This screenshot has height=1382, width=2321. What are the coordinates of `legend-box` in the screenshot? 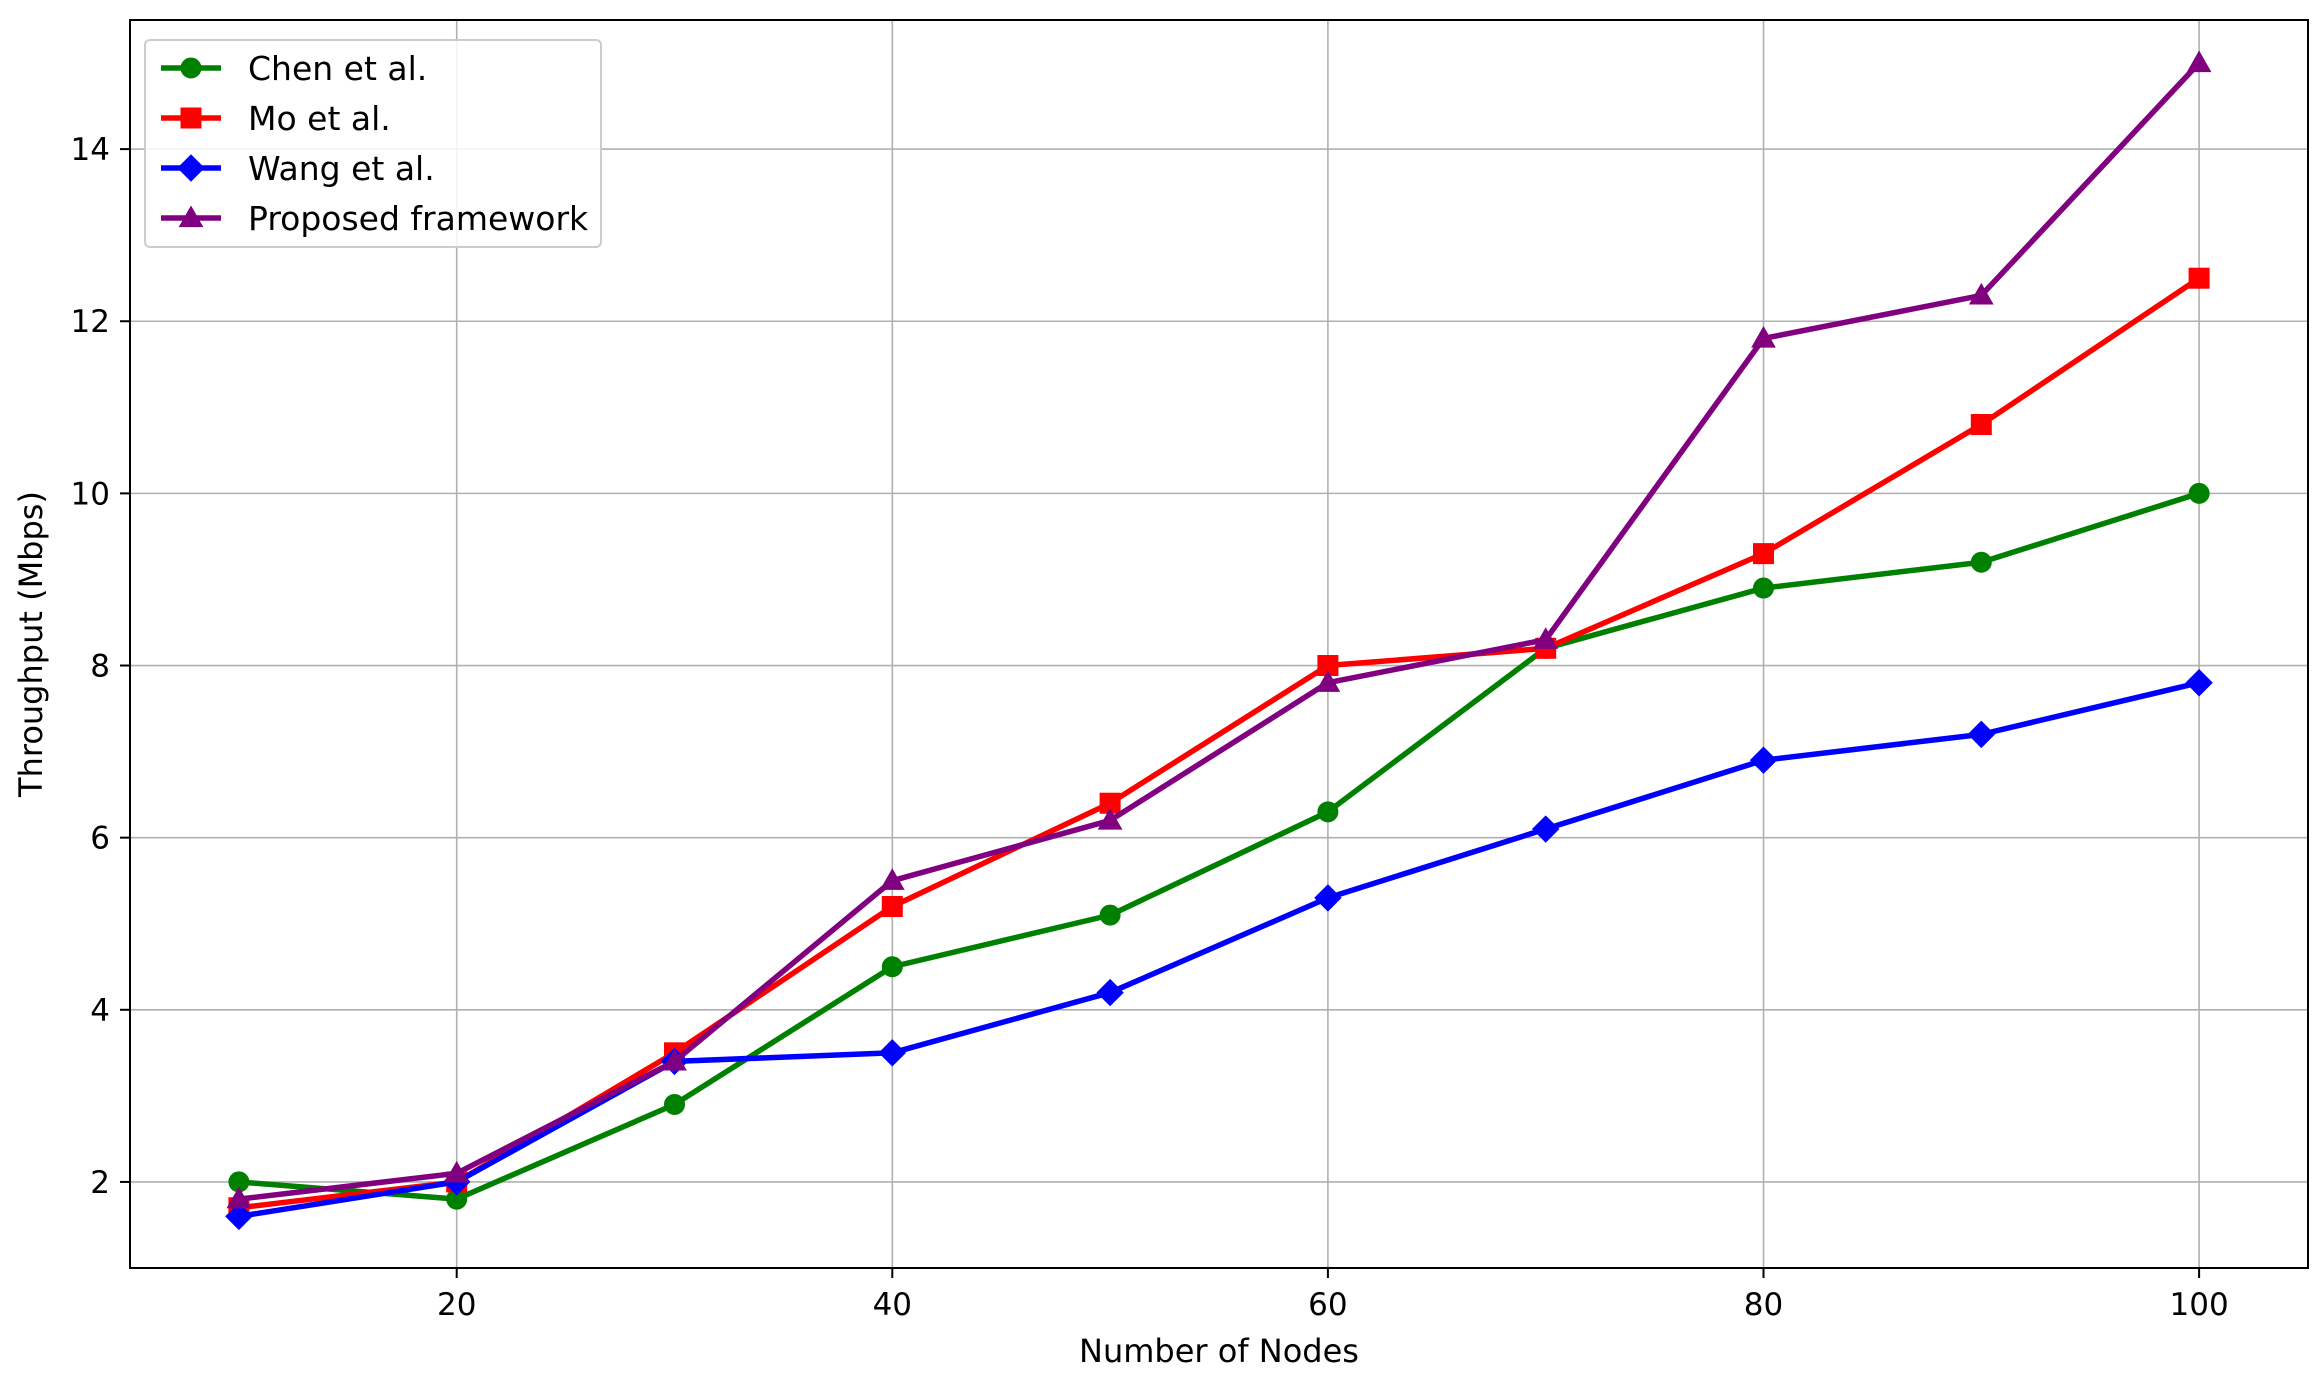 It's located at (373, 143).